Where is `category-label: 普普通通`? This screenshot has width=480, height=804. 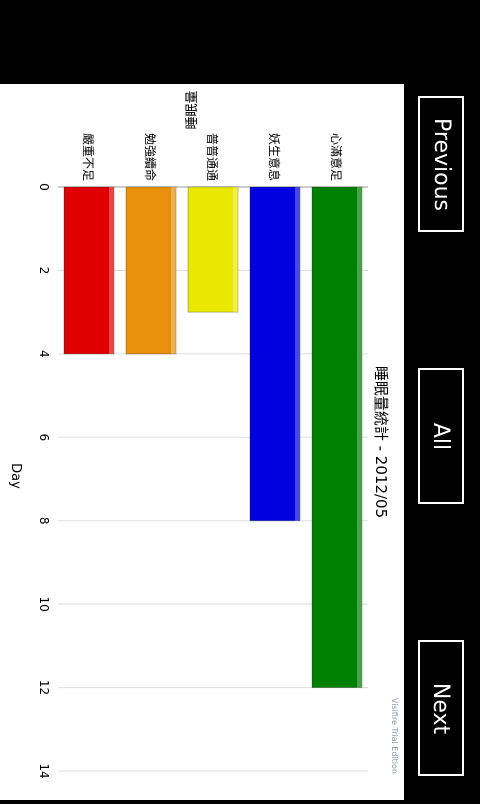 category-label: 普普通通 is located at coordinates (212, 157).